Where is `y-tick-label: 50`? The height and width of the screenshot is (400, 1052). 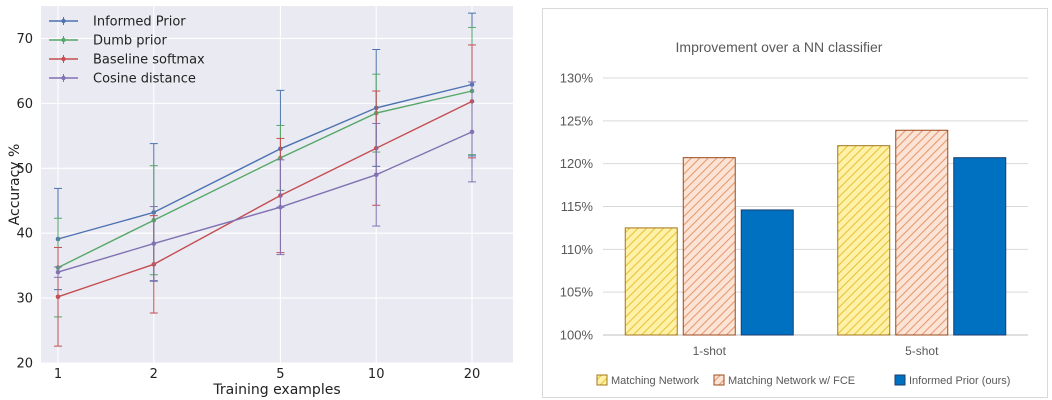 y-tick-label: 50 is located at coordinates (24, 169).